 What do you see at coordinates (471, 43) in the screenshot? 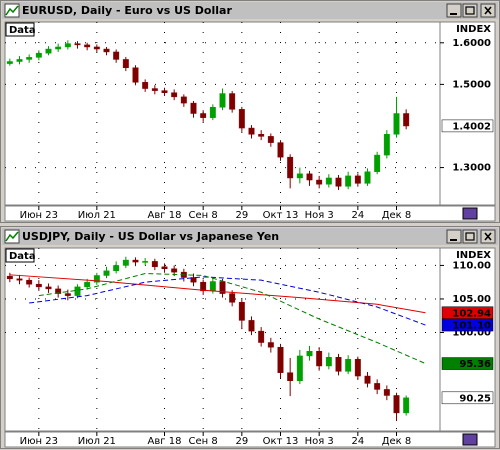
I see `y-tick-label: 1.6000` at bounding box center [471, 43].